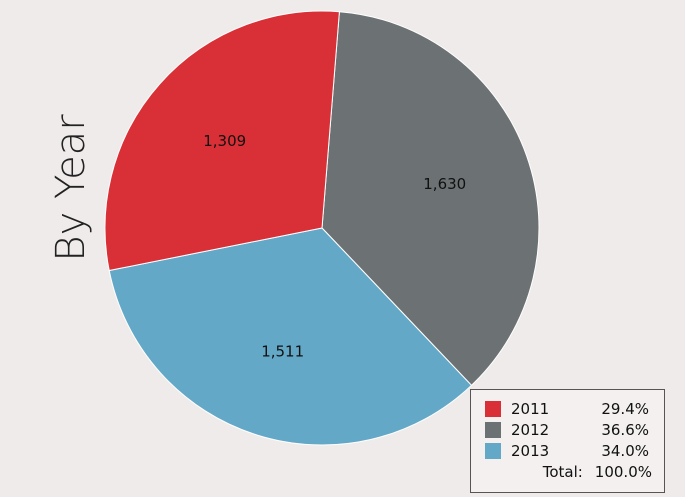 The image size is (685, 497). Describe the element at coordinates (444, 184) in the screenshot. I see `slice-value-label-2012: 1,630` at that location.